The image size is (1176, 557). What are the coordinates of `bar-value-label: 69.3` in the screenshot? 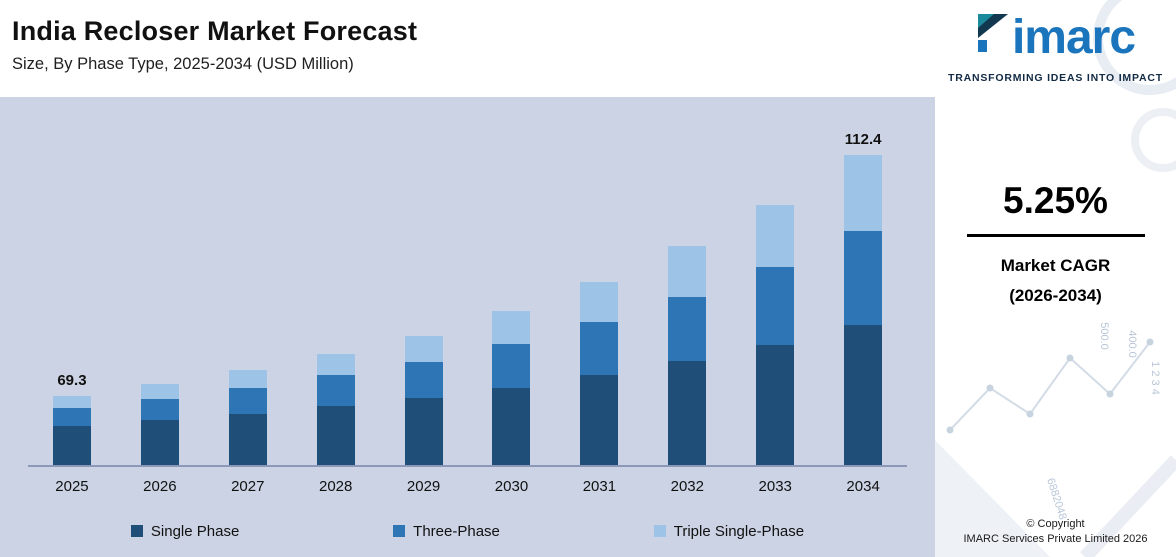 It's located at (72, 381).